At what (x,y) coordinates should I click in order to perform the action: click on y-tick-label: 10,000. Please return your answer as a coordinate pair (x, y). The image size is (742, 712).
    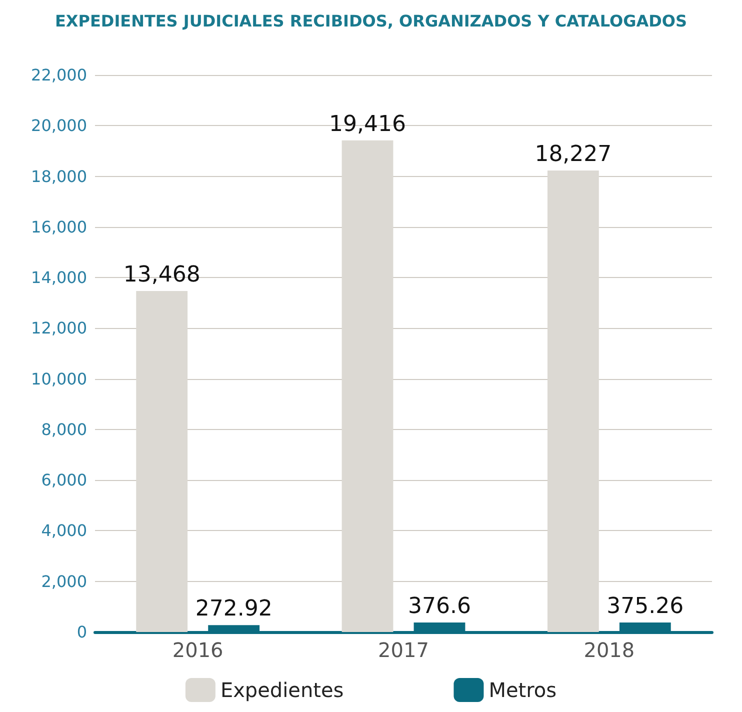
    Looking at the image, I should click on (59, 378).